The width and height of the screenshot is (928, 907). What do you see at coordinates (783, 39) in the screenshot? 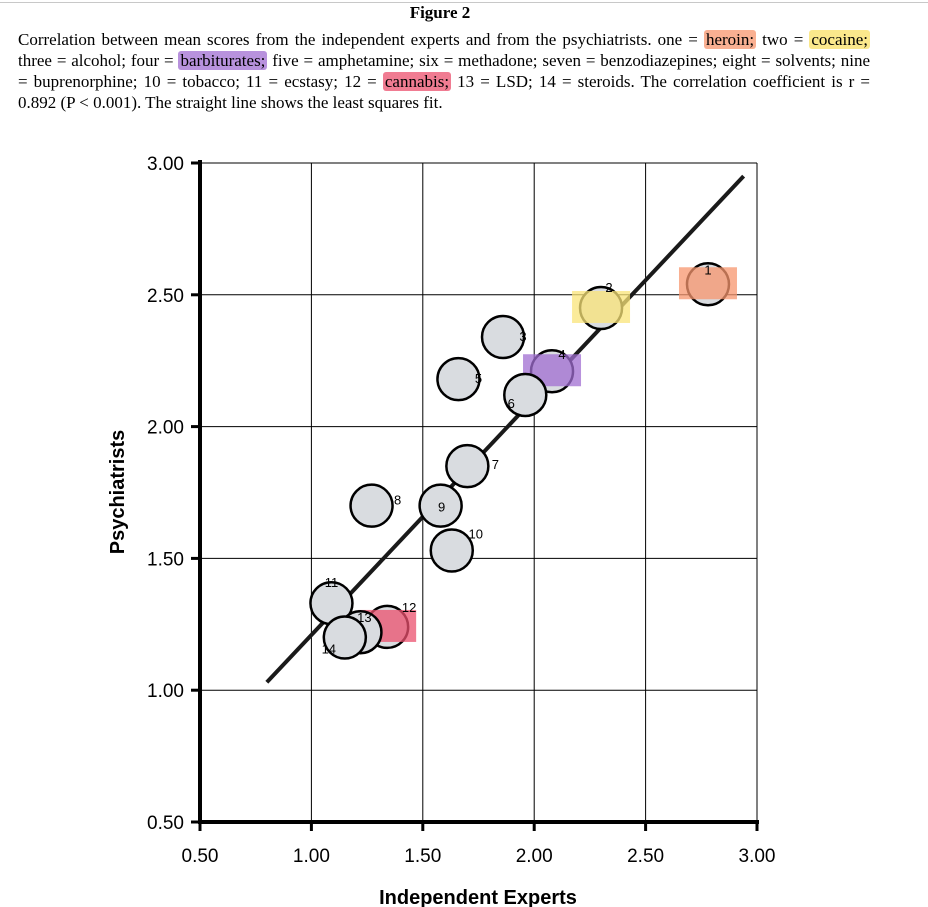
I see `caption-text: two =` at bounding box center [783, 39].